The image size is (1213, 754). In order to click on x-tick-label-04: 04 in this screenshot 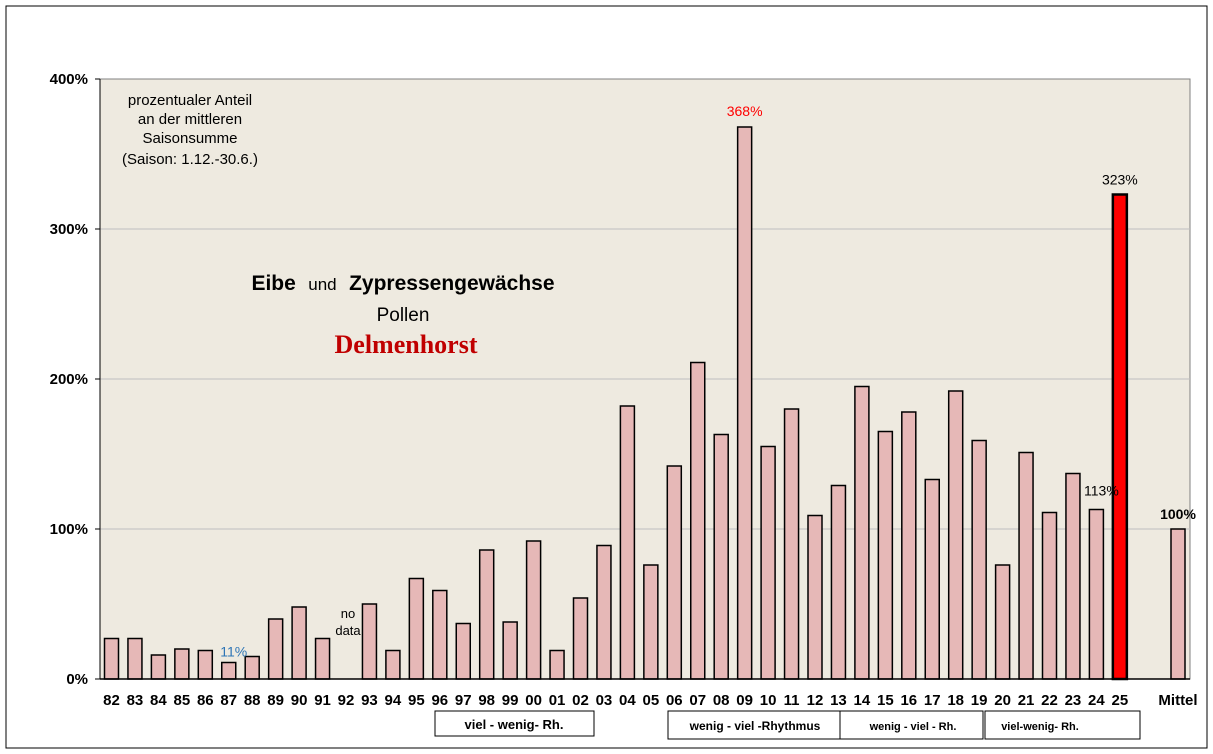, I will do `click(627, 700)`.